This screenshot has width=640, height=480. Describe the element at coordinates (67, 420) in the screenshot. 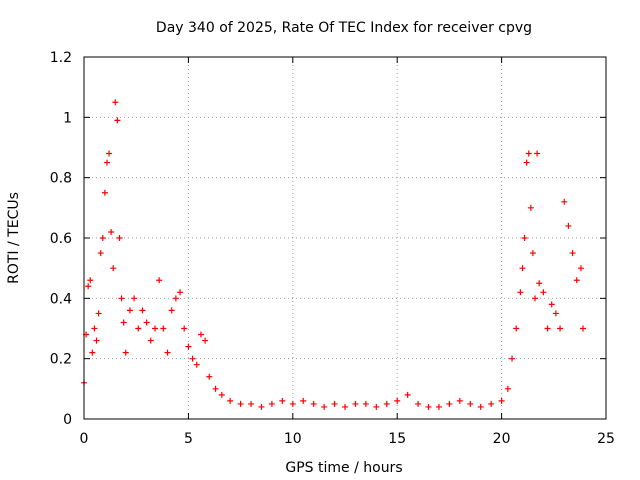

I see `y-tick-label: 0` at that location.